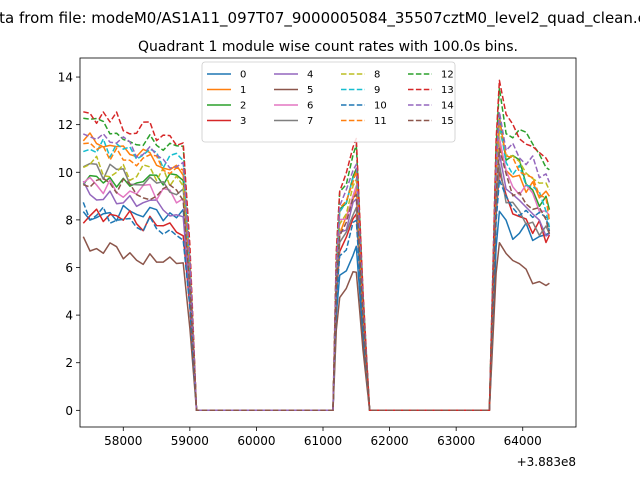  Describe the element at coordinates (523, 441) in the screenshot. I see `x-tick-label: 64000` at that location.